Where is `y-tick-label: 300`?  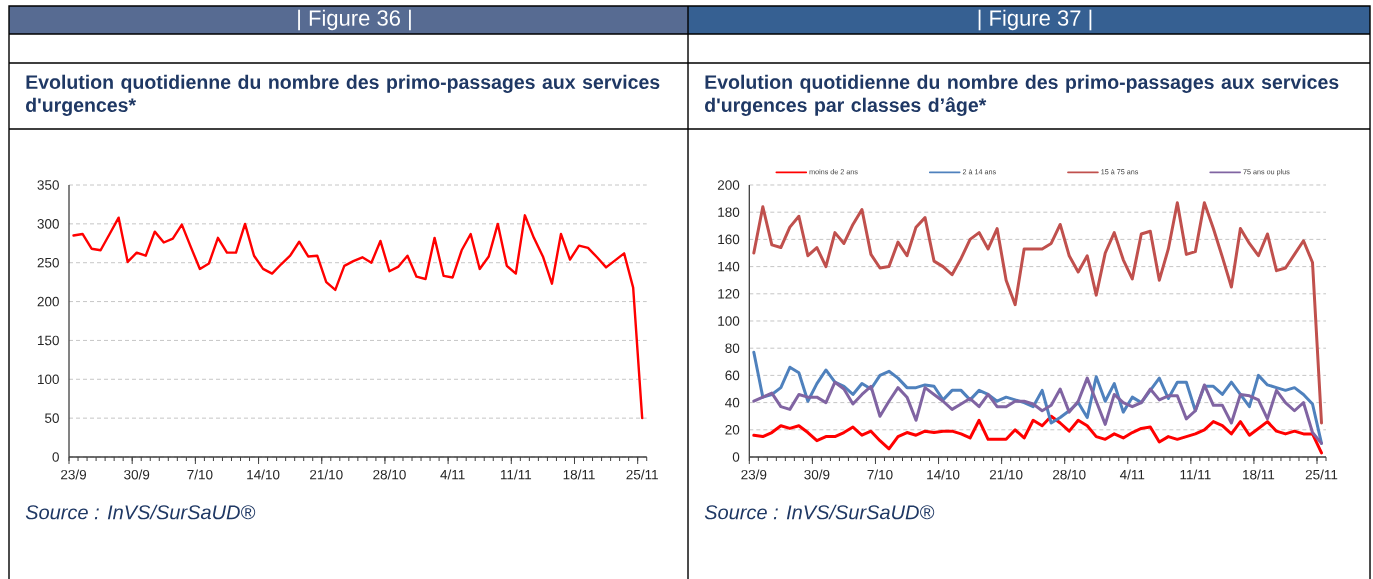 y-tick-label: 300 is located at coordinates (48, 224).